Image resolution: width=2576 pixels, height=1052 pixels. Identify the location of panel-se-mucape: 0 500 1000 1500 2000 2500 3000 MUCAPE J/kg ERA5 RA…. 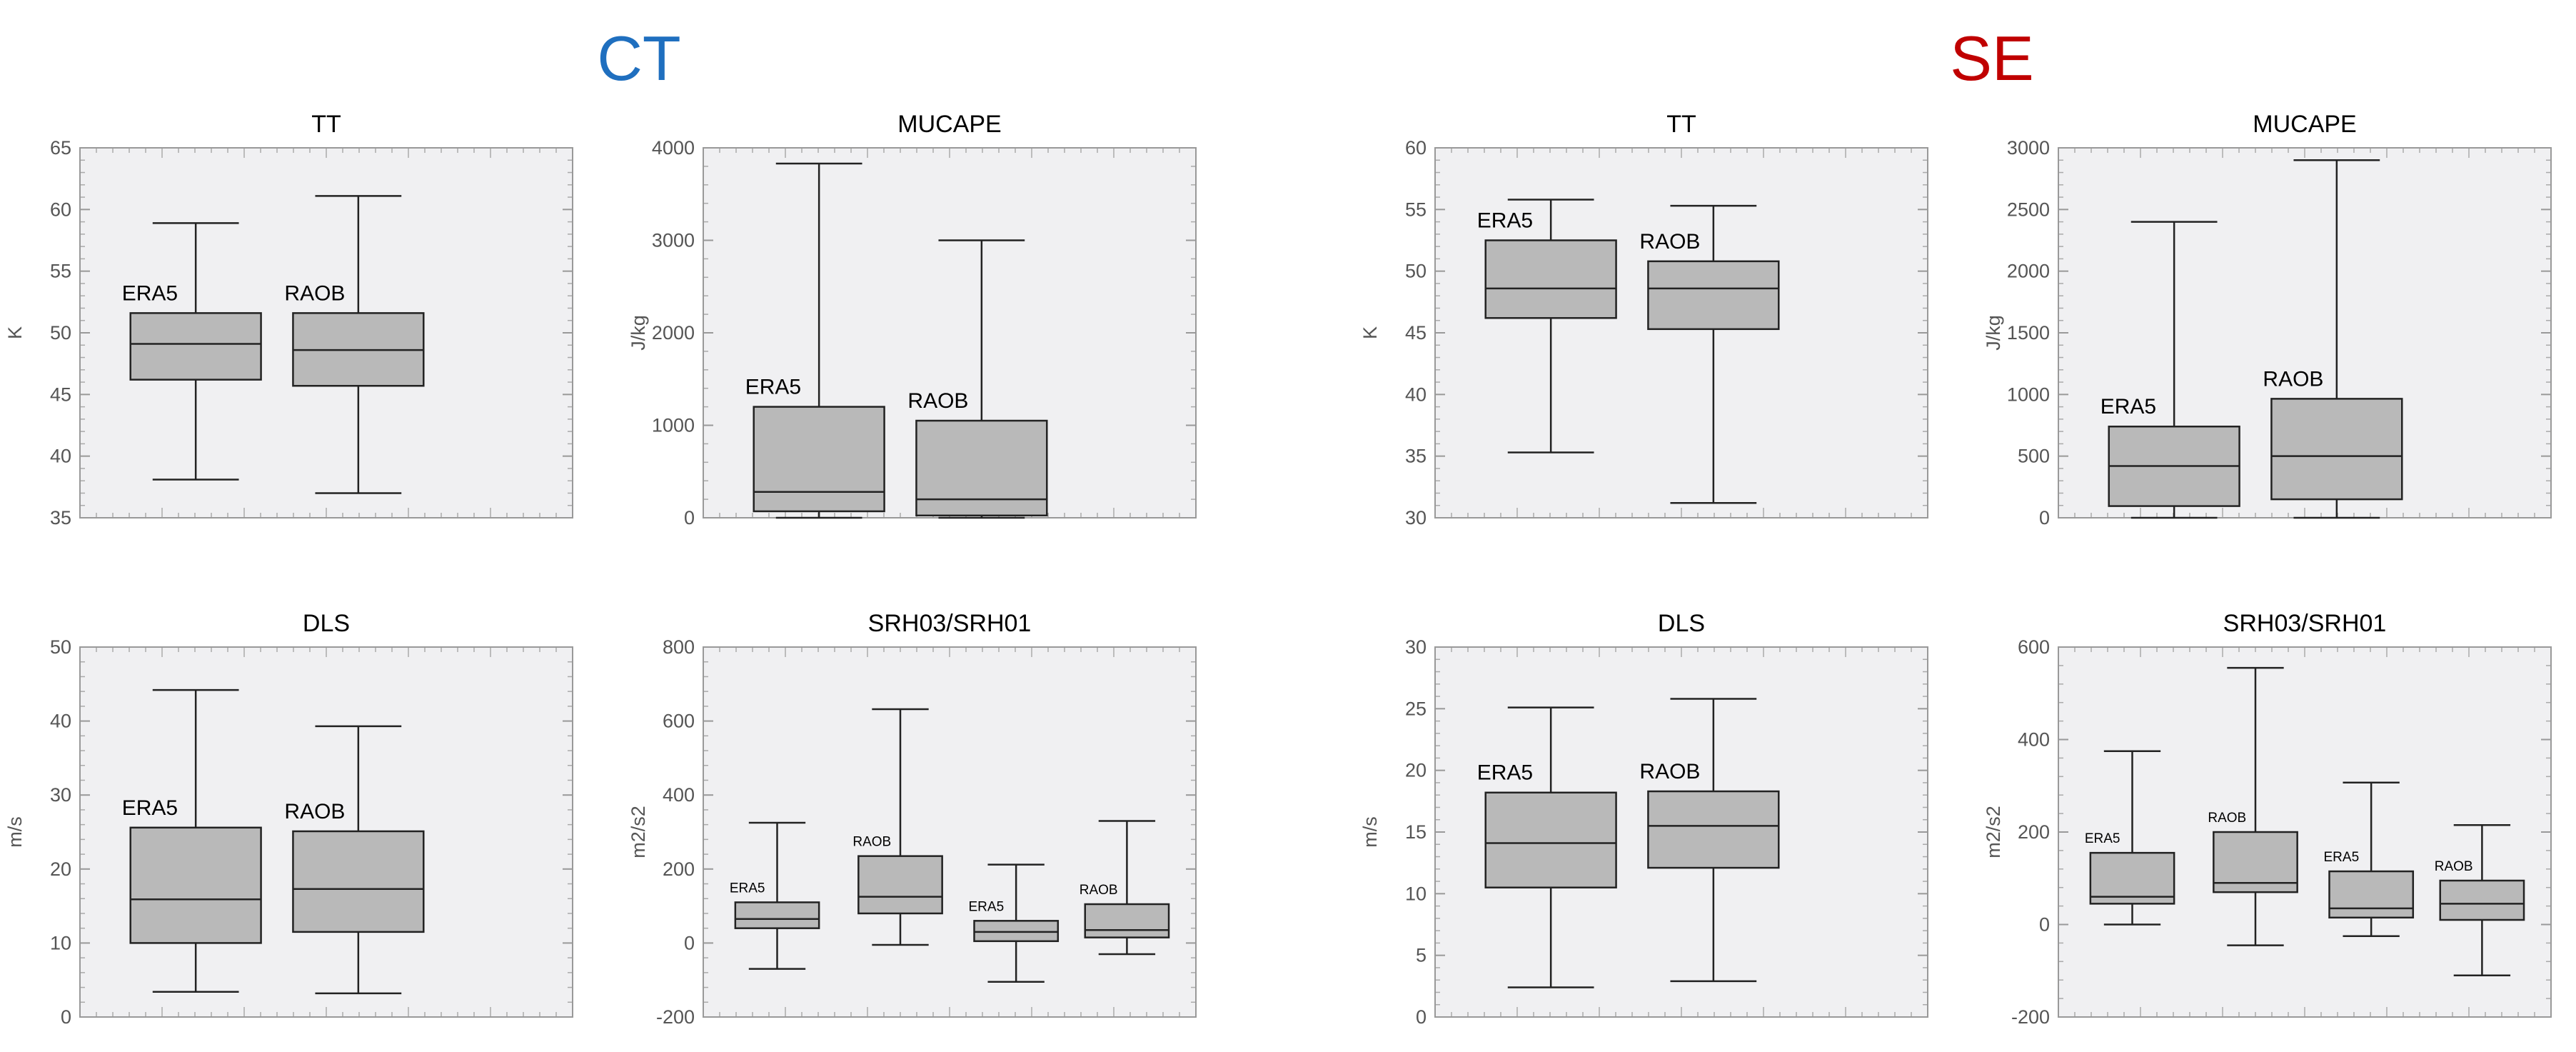
(2267, 319).